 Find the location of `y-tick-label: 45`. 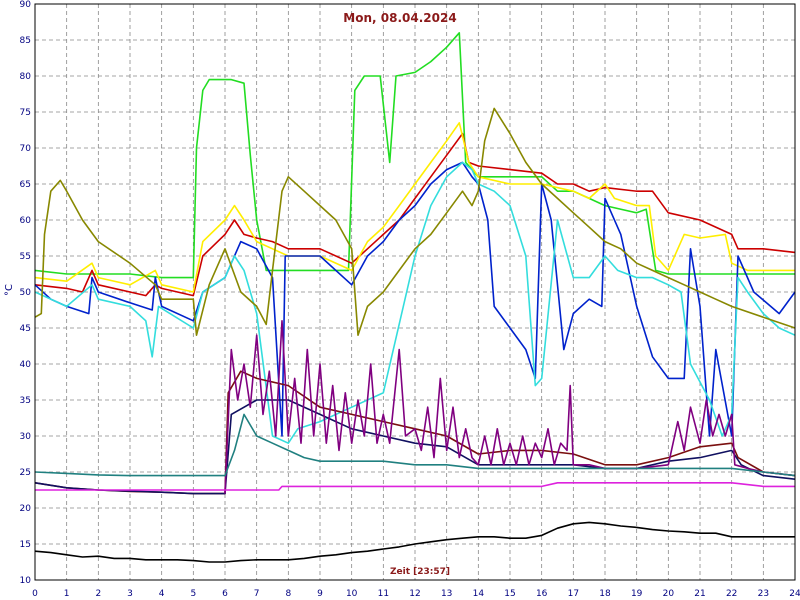

y-tick-label: 45 is located at coordinates (25, 329).